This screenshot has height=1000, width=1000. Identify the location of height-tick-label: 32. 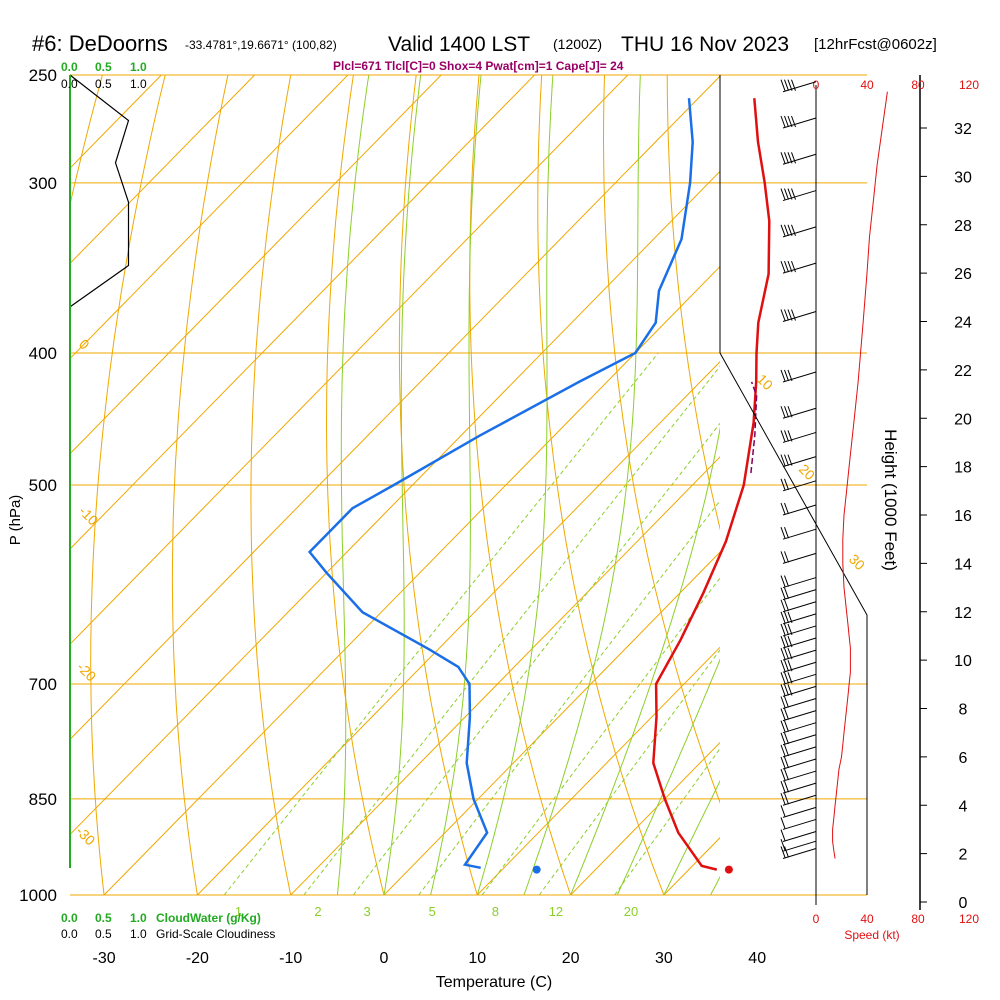
(963, 129).